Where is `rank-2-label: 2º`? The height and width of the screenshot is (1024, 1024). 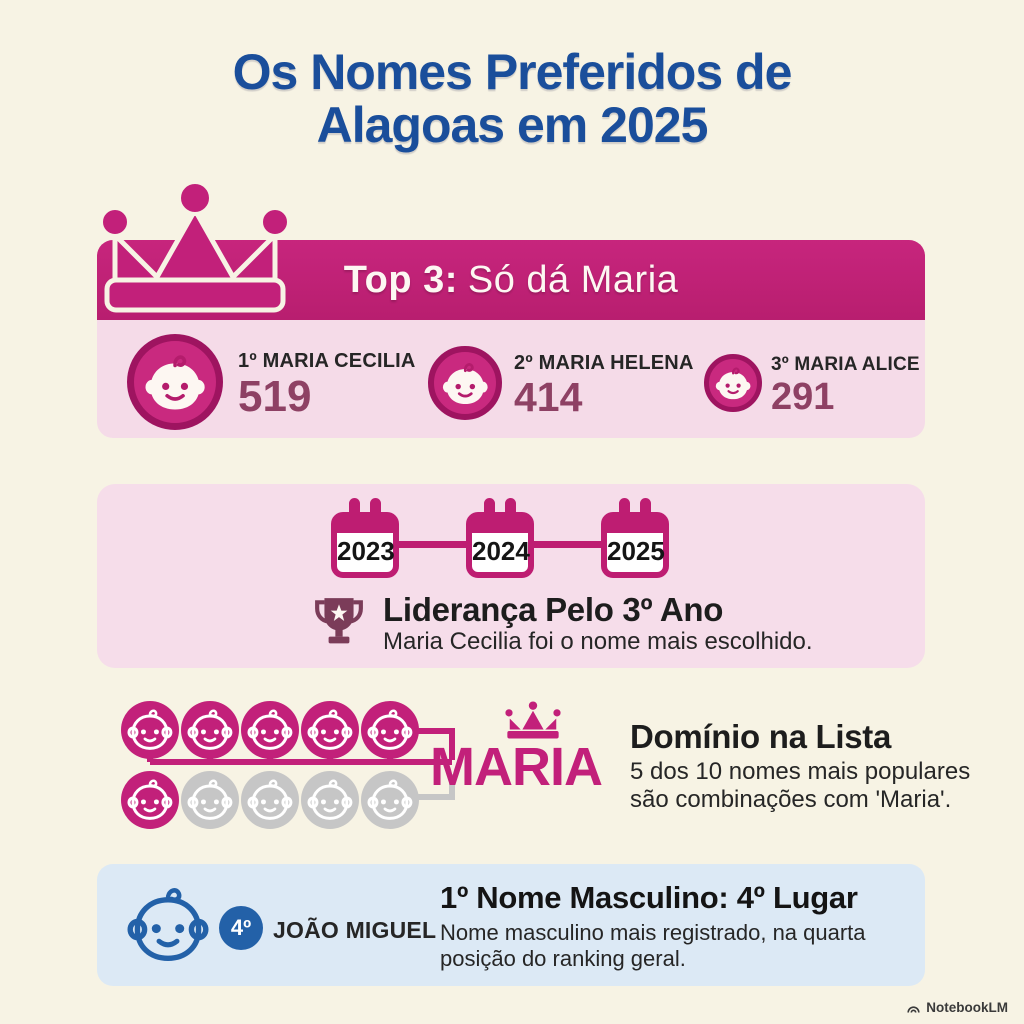
rank-2-label: 2º is located at coordinates (523, 363).